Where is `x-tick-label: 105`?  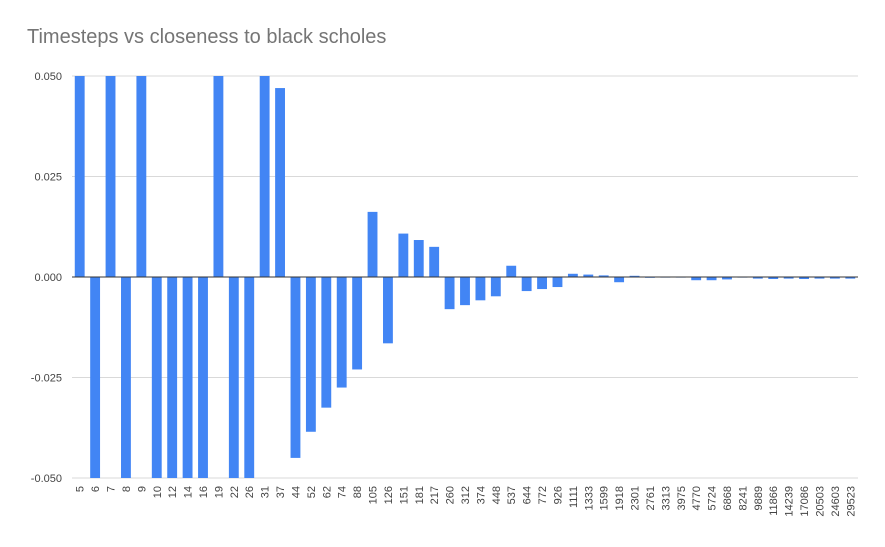 x-tick-label: 105 is located at coordinates (374, 495).